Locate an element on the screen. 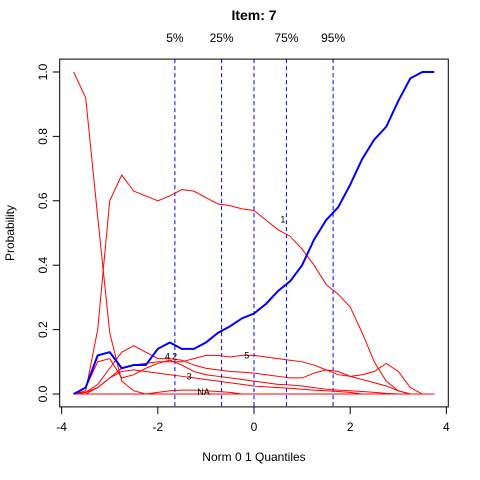 This screenshot has width=480, height=480. y-tick-label: 0.6 is located at coordinates (43, 200).